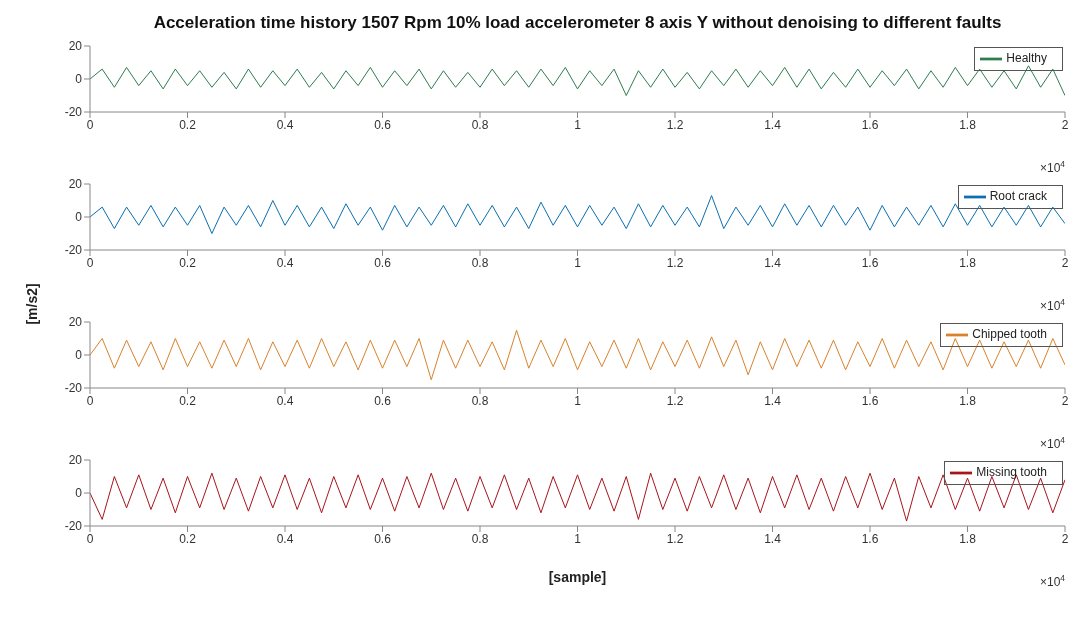  I want to click on legend-label: Chipped tooth, so click(1009, 334).